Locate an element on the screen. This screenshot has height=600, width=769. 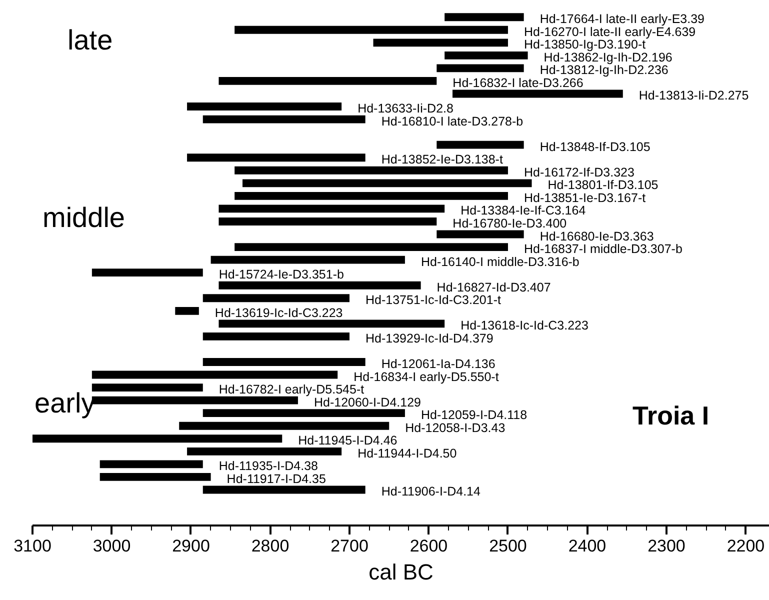
x-tick-label: 2800 is located at coordinates (270, 546).